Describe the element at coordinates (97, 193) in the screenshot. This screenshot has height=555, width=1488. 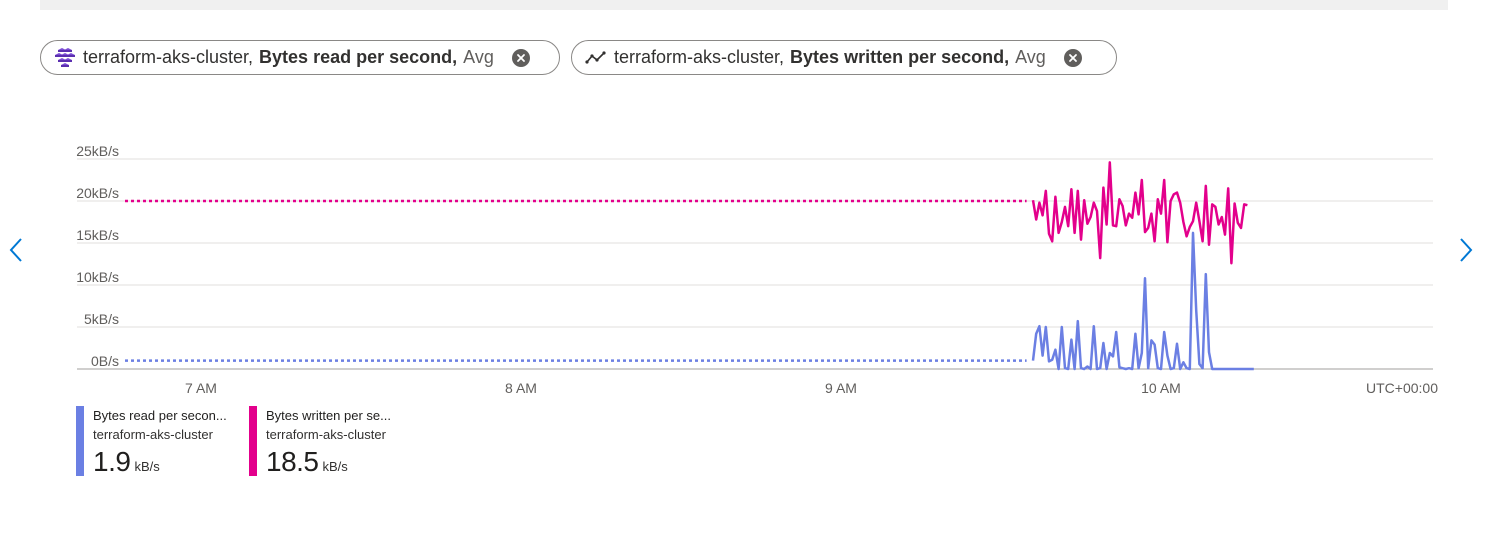
I see `y-tick-label: 20kB/s` at that location.